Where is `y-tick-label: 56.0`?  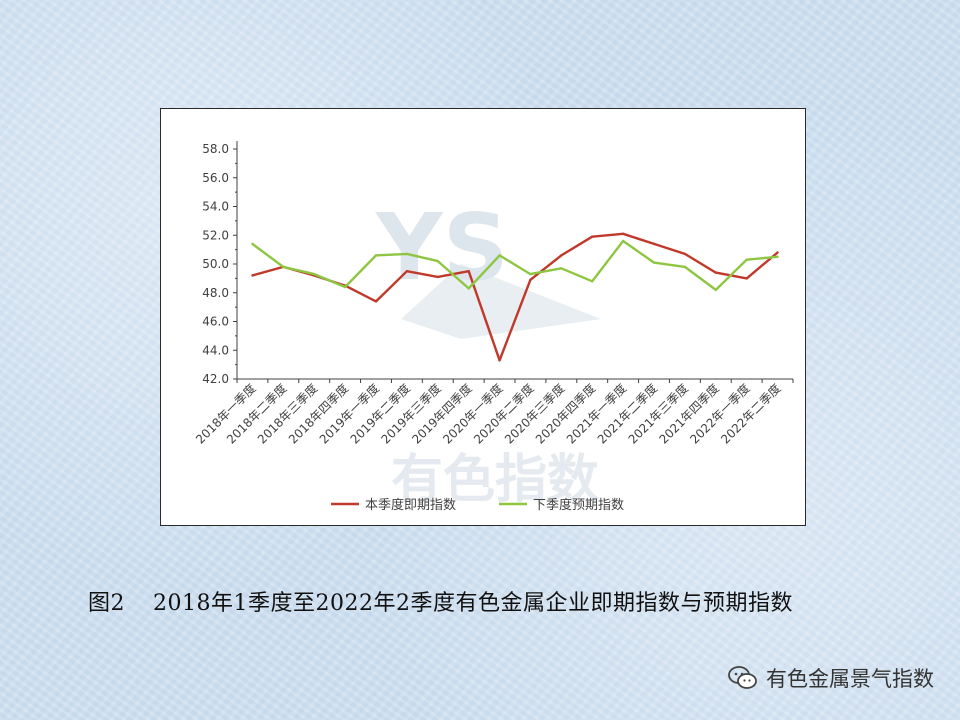 y-tick-label: 56.0 is located at coordinates (215, 178).